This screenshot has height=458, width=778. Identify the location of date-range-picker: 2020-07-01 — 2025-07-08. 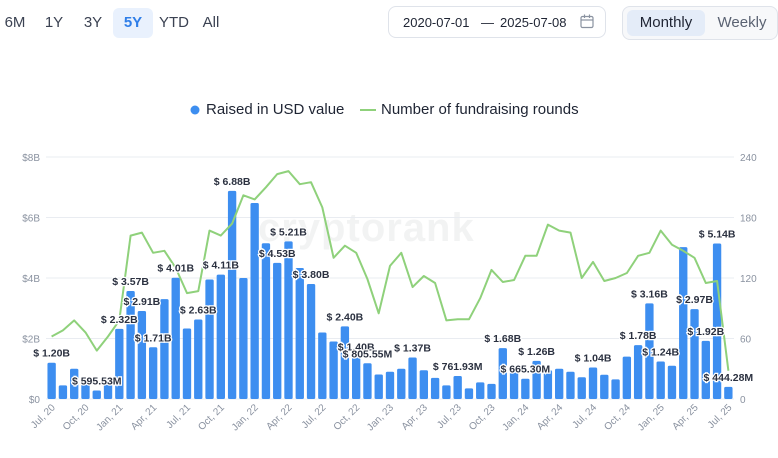
(497, 22).